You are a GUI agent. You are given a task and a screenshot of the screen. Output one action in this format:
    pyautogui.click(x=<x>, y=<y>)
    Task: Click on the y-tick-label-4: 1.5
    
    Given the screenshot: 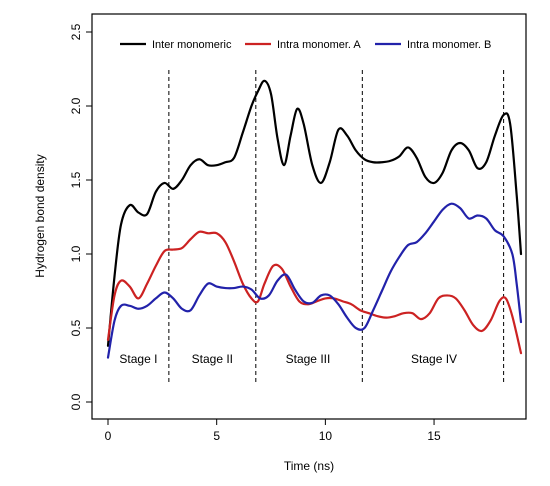 What is the action you would take?
    pyautogui.click(x=76, y=179)
    